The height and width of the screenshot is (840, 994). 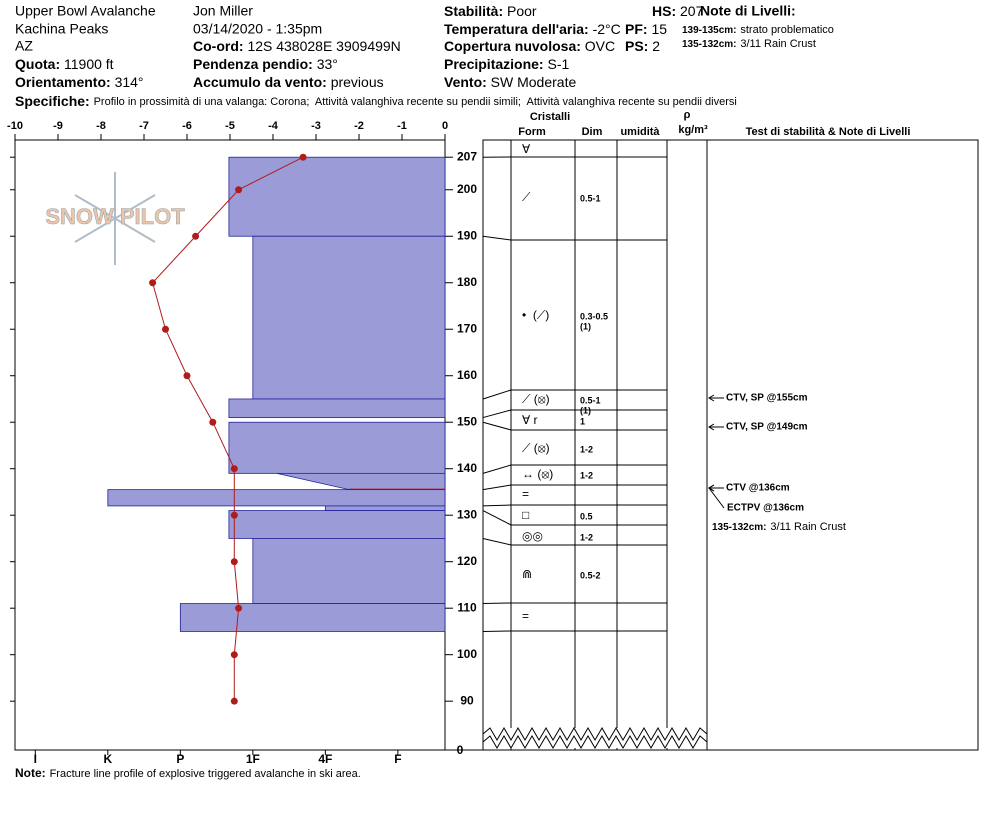 What do you see at coordinates (693, 130) in the screenshot?
I see `column-header: kg/m³` at bounding box center [693, 130].